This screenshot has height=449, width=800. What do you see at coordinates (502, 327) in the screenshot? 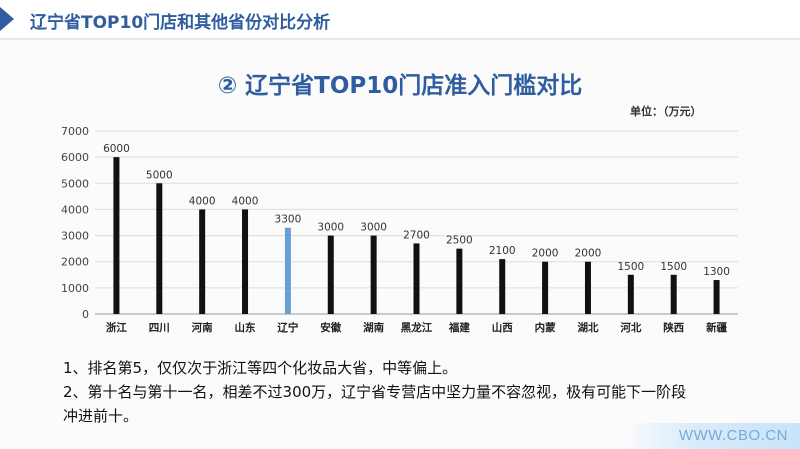
I see `x-tick-label: 山西` at bounding box center [502, 327].